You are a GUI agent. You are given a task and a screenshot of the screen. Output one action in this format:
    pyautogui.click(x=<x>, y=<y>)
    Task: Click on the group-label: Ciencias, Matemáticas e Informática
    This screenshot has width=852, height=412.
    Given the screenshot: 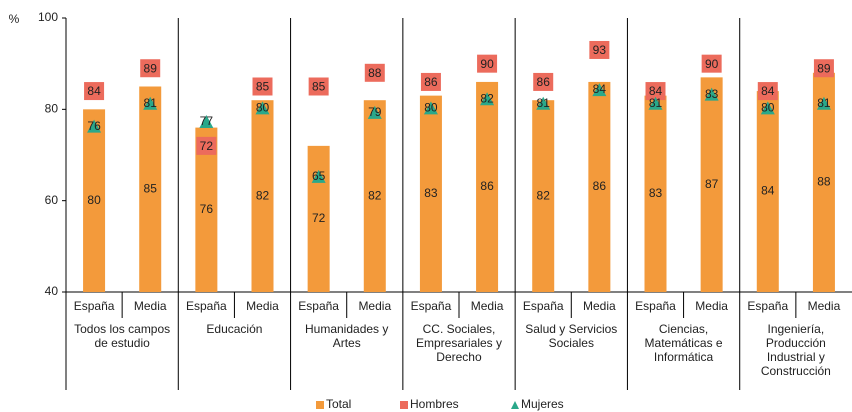 What is the action you would take?
    pyautogui.click(x=683, y=343)
    